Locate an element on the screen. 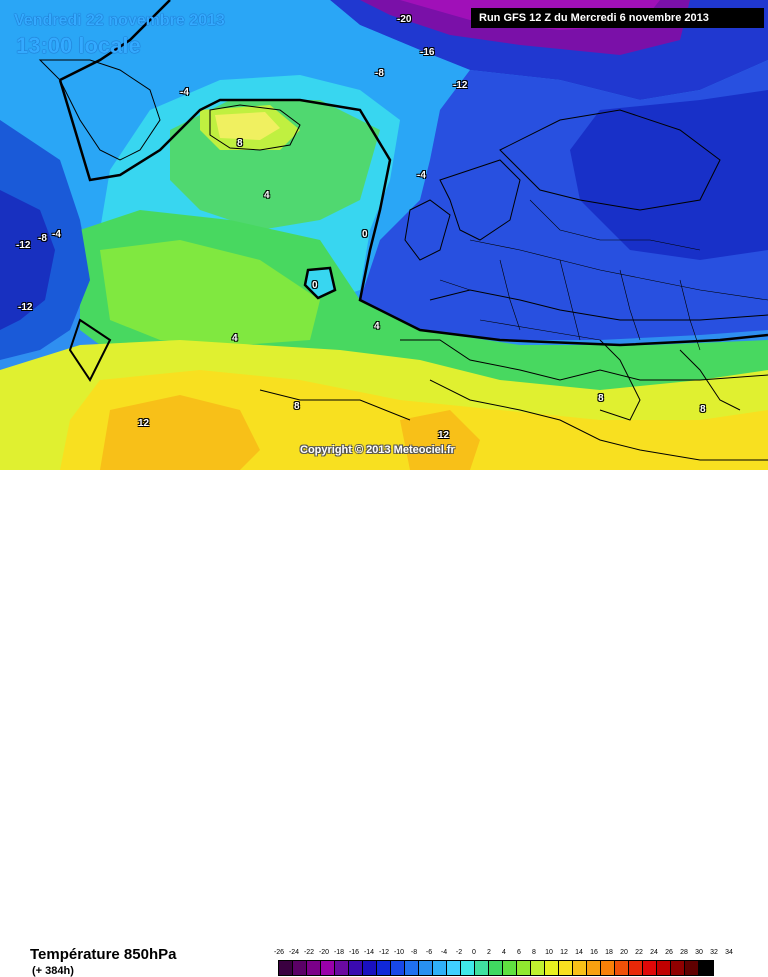 Image resolution: width=768 pixels, height=977 pixels. zero-isotherm-north is located at coordinates (115, 41).